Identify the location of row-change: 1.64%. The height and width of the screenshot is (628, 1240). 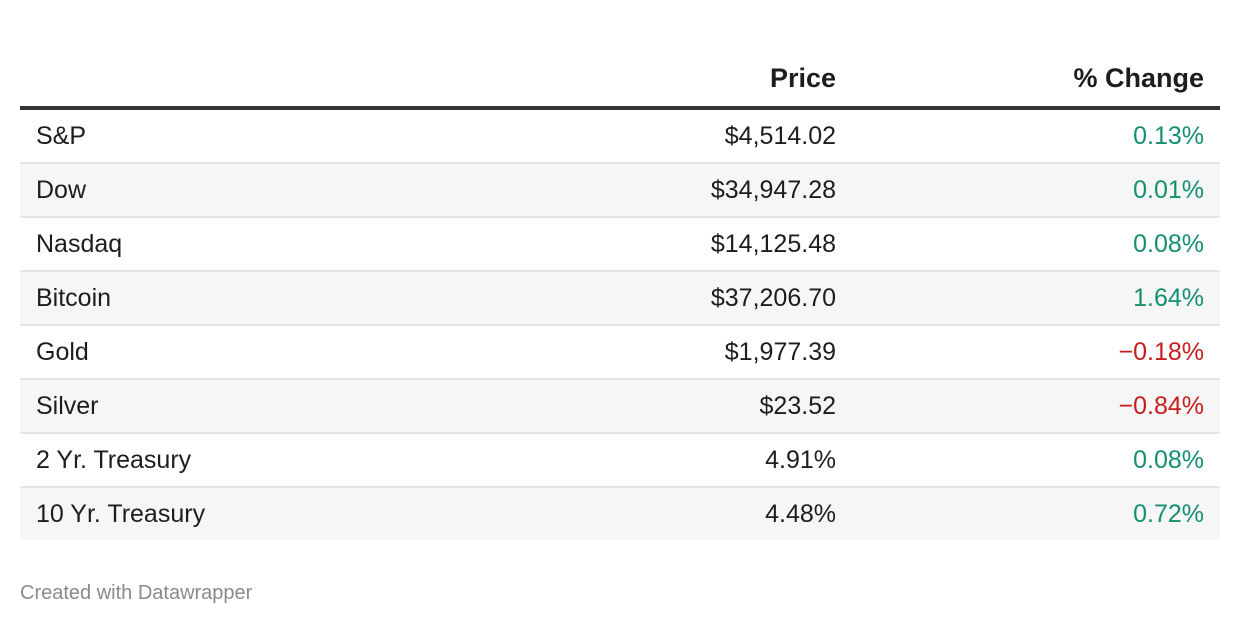
(1028, 298).